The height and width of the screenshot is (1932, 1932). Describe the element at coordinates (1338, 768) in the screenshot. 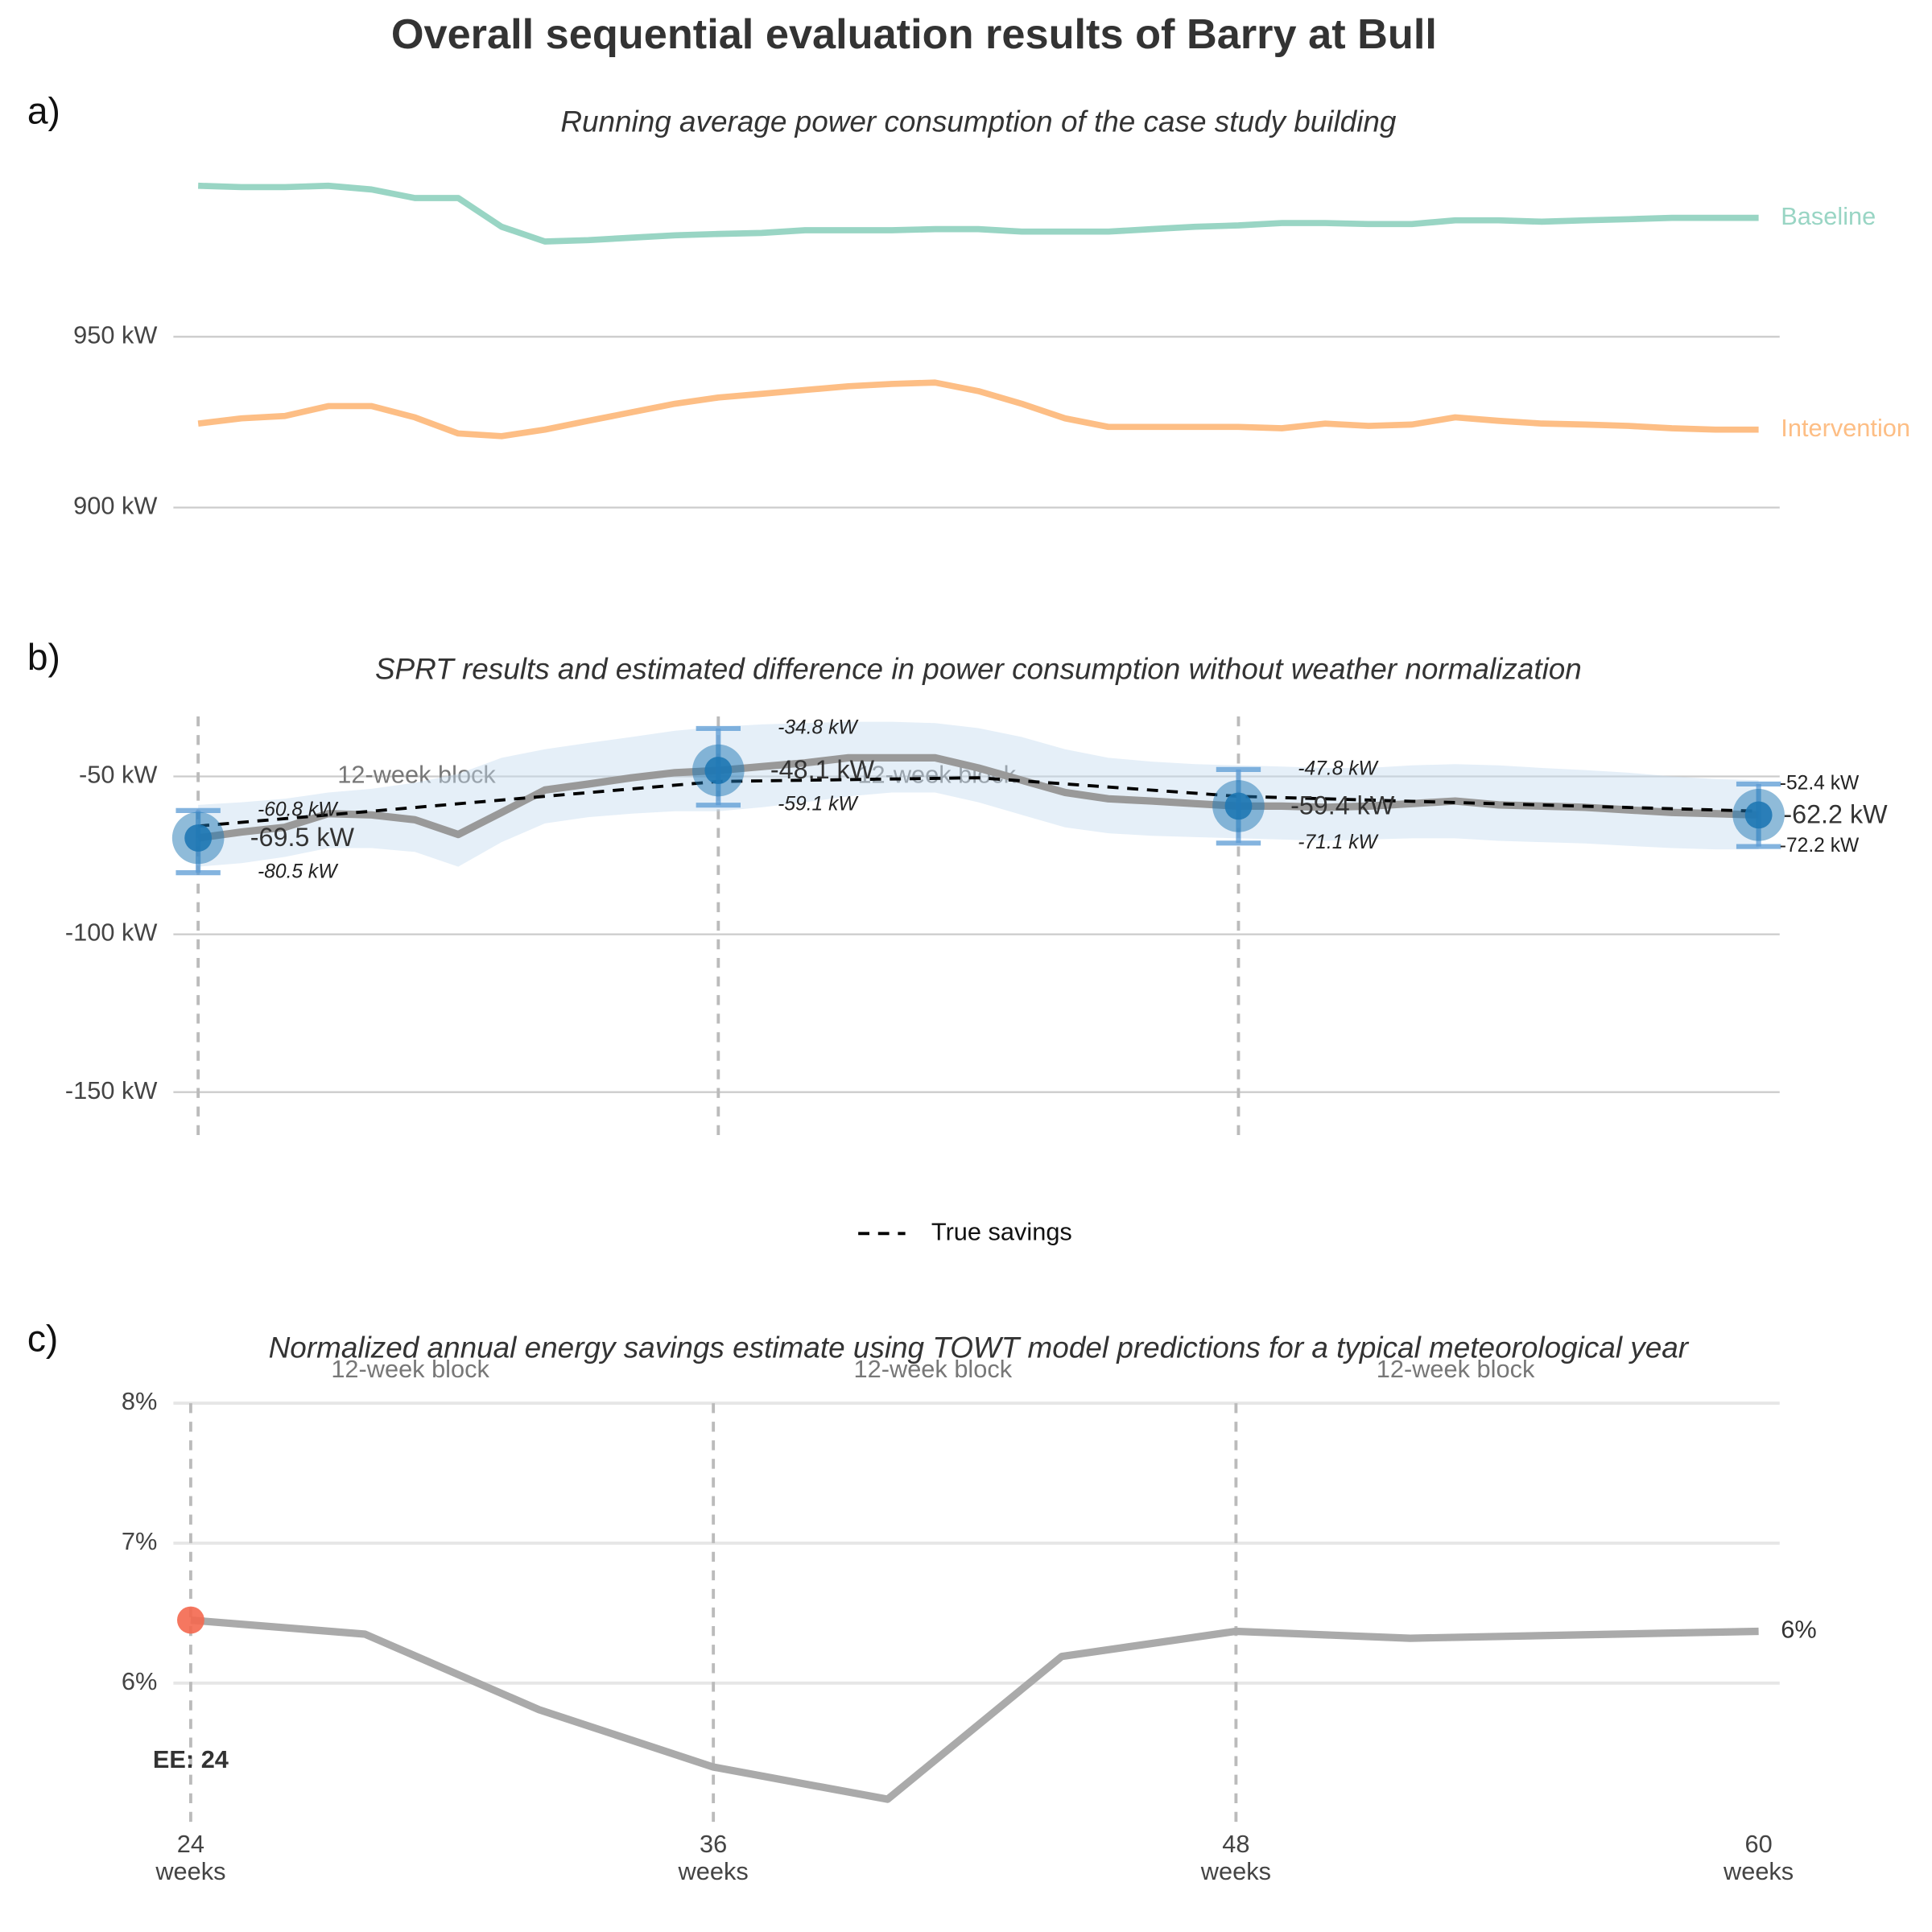

I see `upper-bound-label: -47.8 kW` at that location.